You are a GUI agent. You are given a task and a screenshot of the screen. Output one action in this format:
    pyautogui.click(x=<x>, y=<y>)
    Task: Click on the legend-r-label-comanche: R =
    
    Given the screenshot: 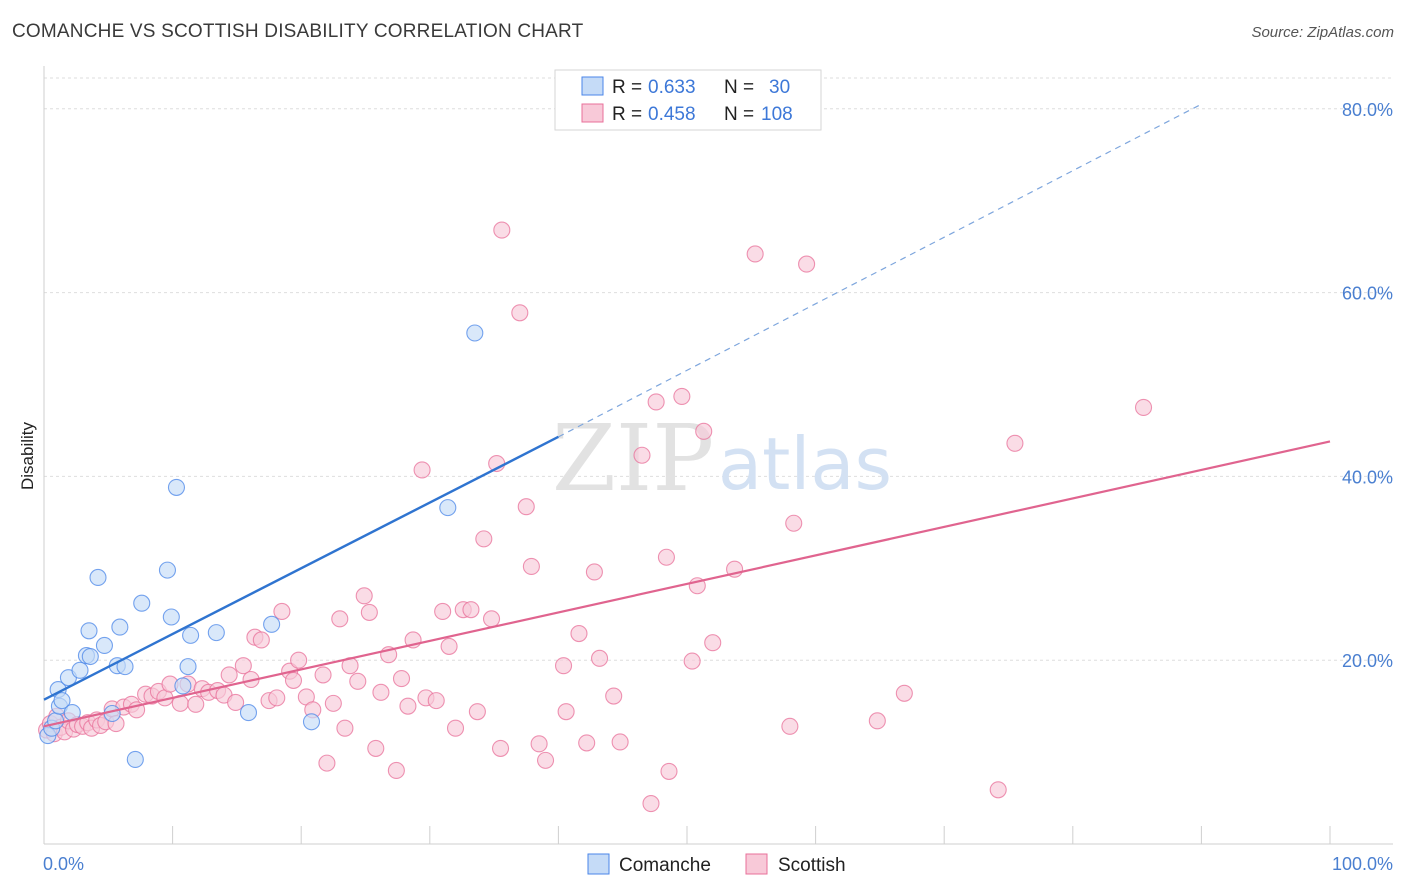 What is the action you would take?
    pyautogui.click(x=627, y=87)
    